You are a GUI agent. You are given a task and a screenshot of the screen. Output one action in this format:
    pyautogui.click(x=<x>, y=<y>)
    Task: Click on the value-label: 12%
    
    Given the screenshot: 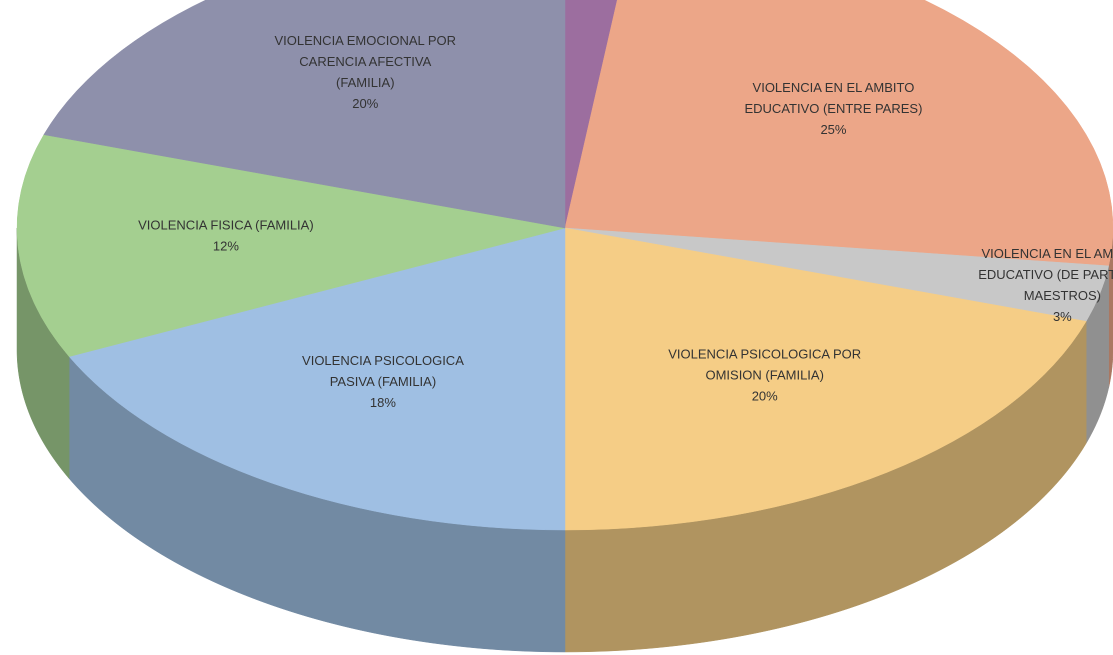 What is the action you would take?
    pyautogui.click(x=226, y=245)
    